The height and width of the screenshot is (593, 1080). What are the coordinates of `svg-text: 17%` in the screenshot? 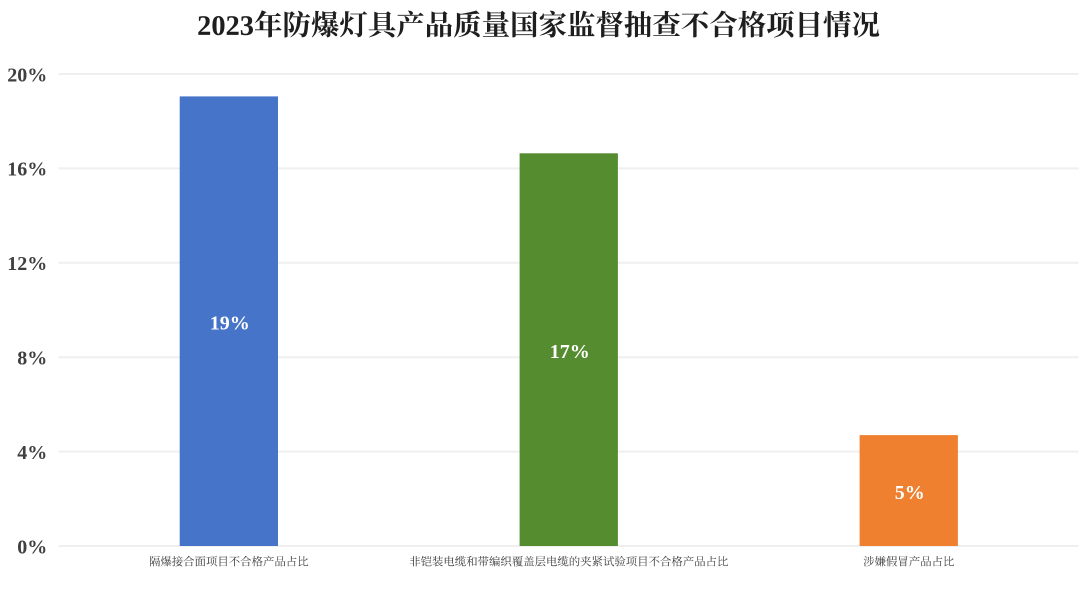 It's located at (570, 352).